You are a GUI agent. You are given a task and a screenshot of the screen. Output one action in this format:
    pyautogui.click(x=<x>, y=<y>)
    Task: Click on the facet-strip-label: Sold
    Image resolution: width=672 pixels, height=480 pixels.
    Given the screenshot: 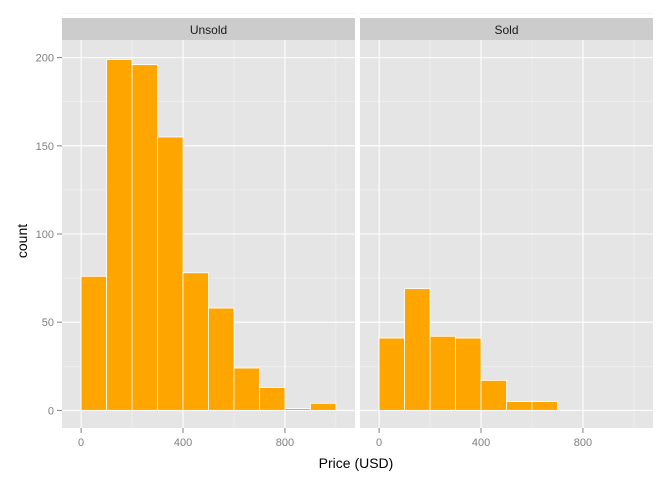 What is the action you would take?
    pyautogui.click(x=506, y=30)
    